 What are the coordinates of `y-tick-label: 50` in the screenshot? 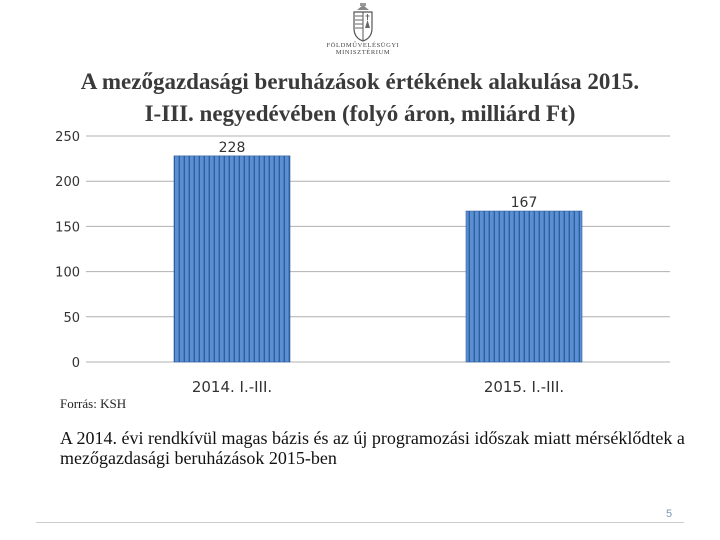 It's located at (71, 318).